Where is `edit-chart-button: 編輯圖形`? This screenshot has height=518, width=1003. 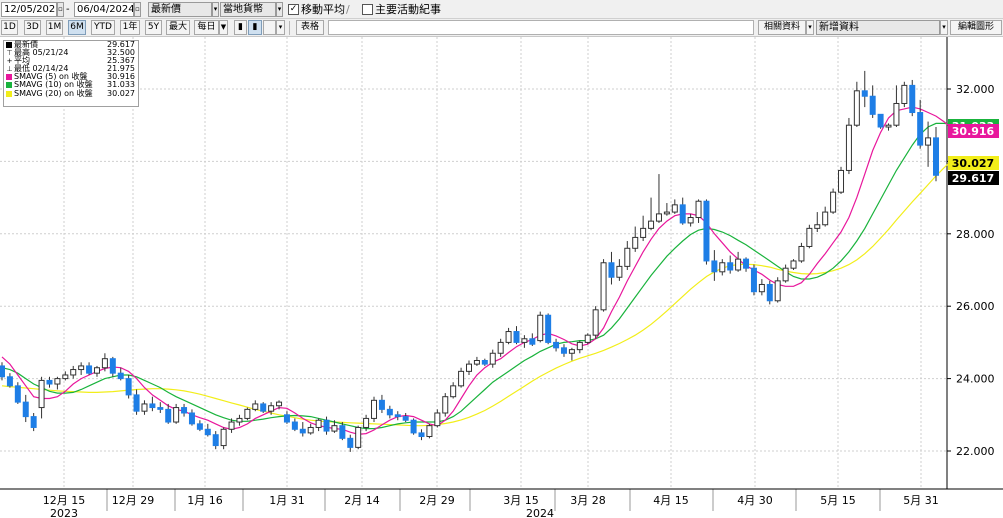 edit-chart-button: 編輯圖形 is located at coordinates (976, 27).